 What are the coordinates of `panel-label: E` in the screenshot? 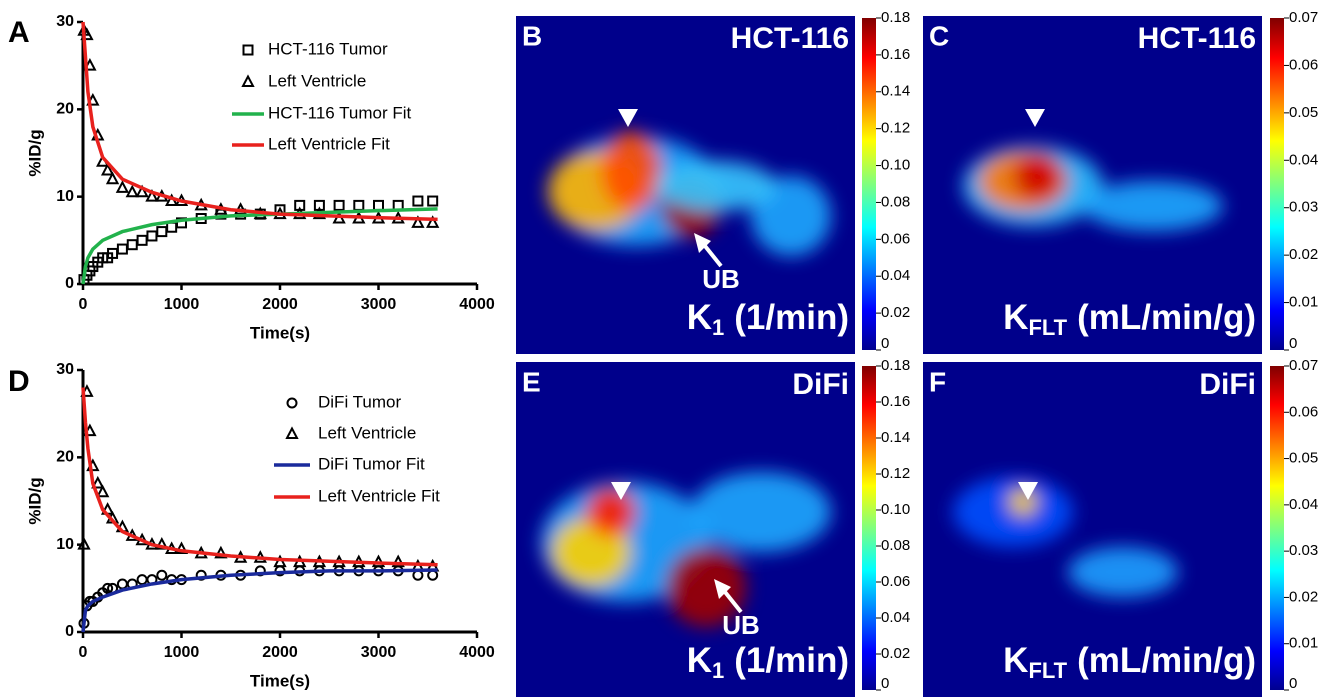 It's located at (531, 381).